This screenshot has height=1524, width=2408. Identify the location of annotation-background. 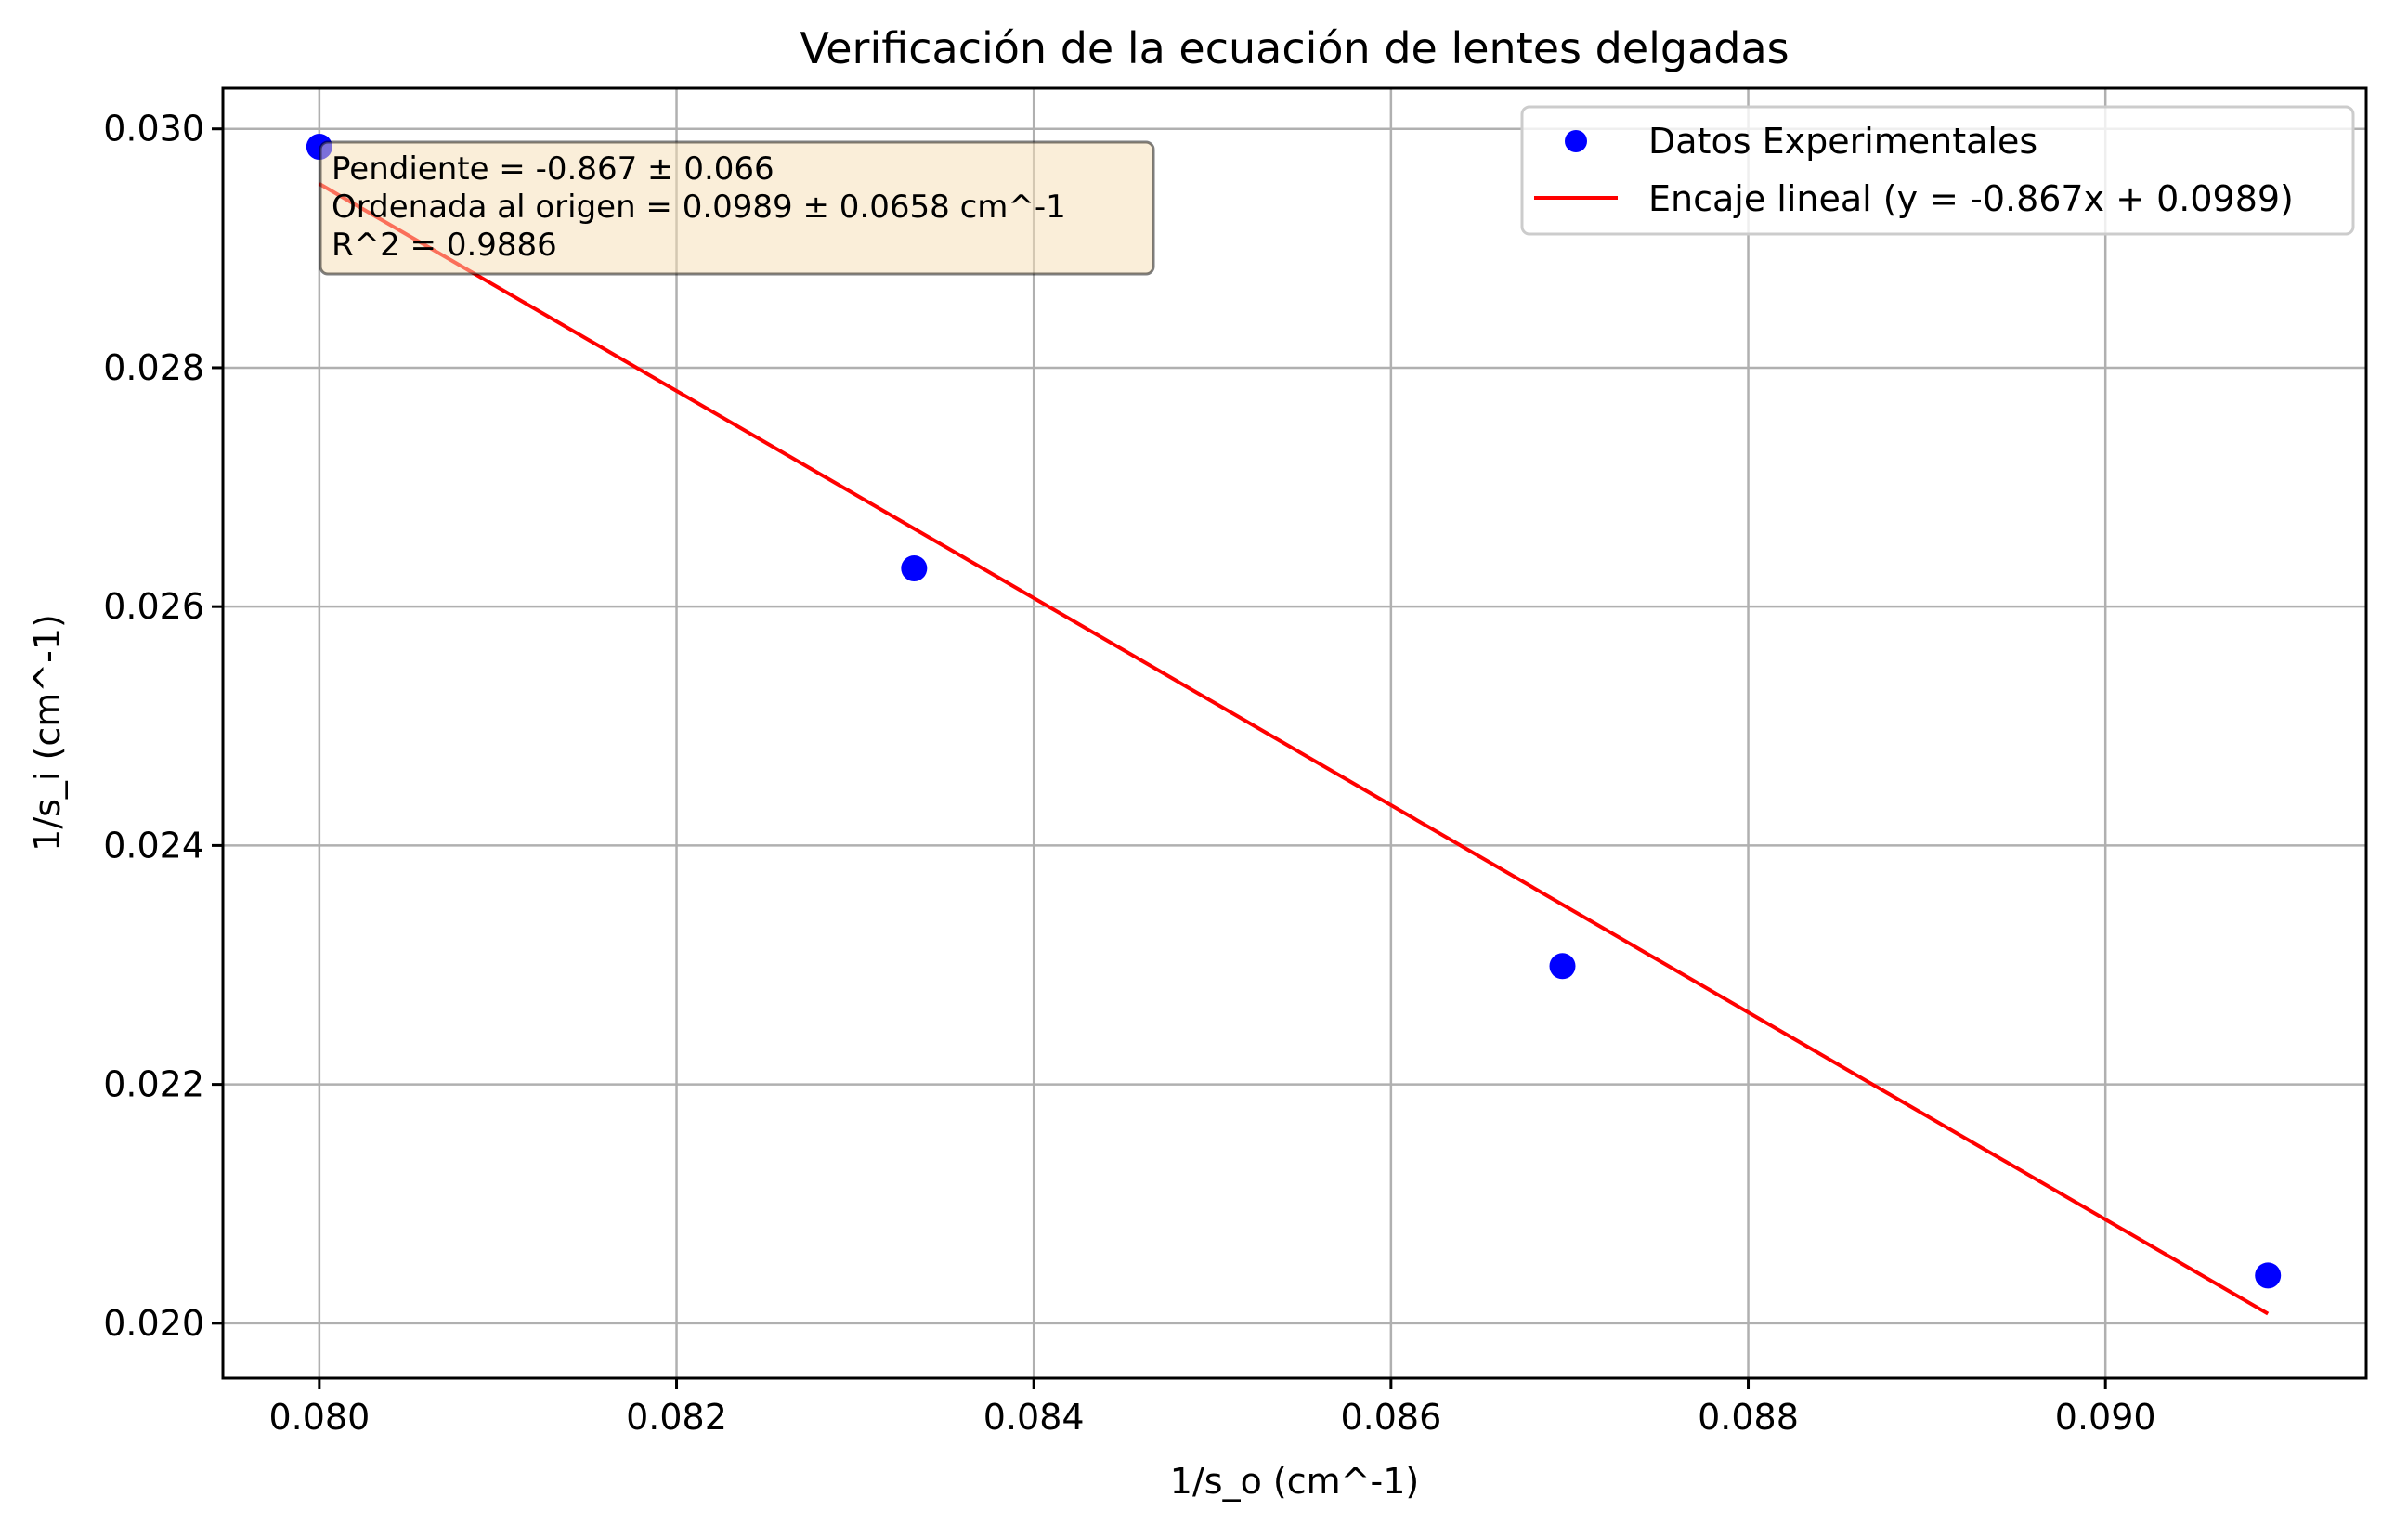
(737, 208).